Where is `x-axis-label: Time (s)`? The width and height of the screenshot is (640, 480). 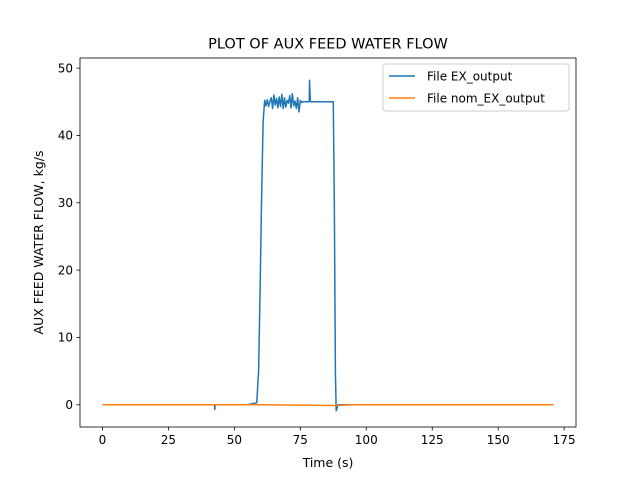 x-axis-label: Time (s) is located at coordinates (328, 462).